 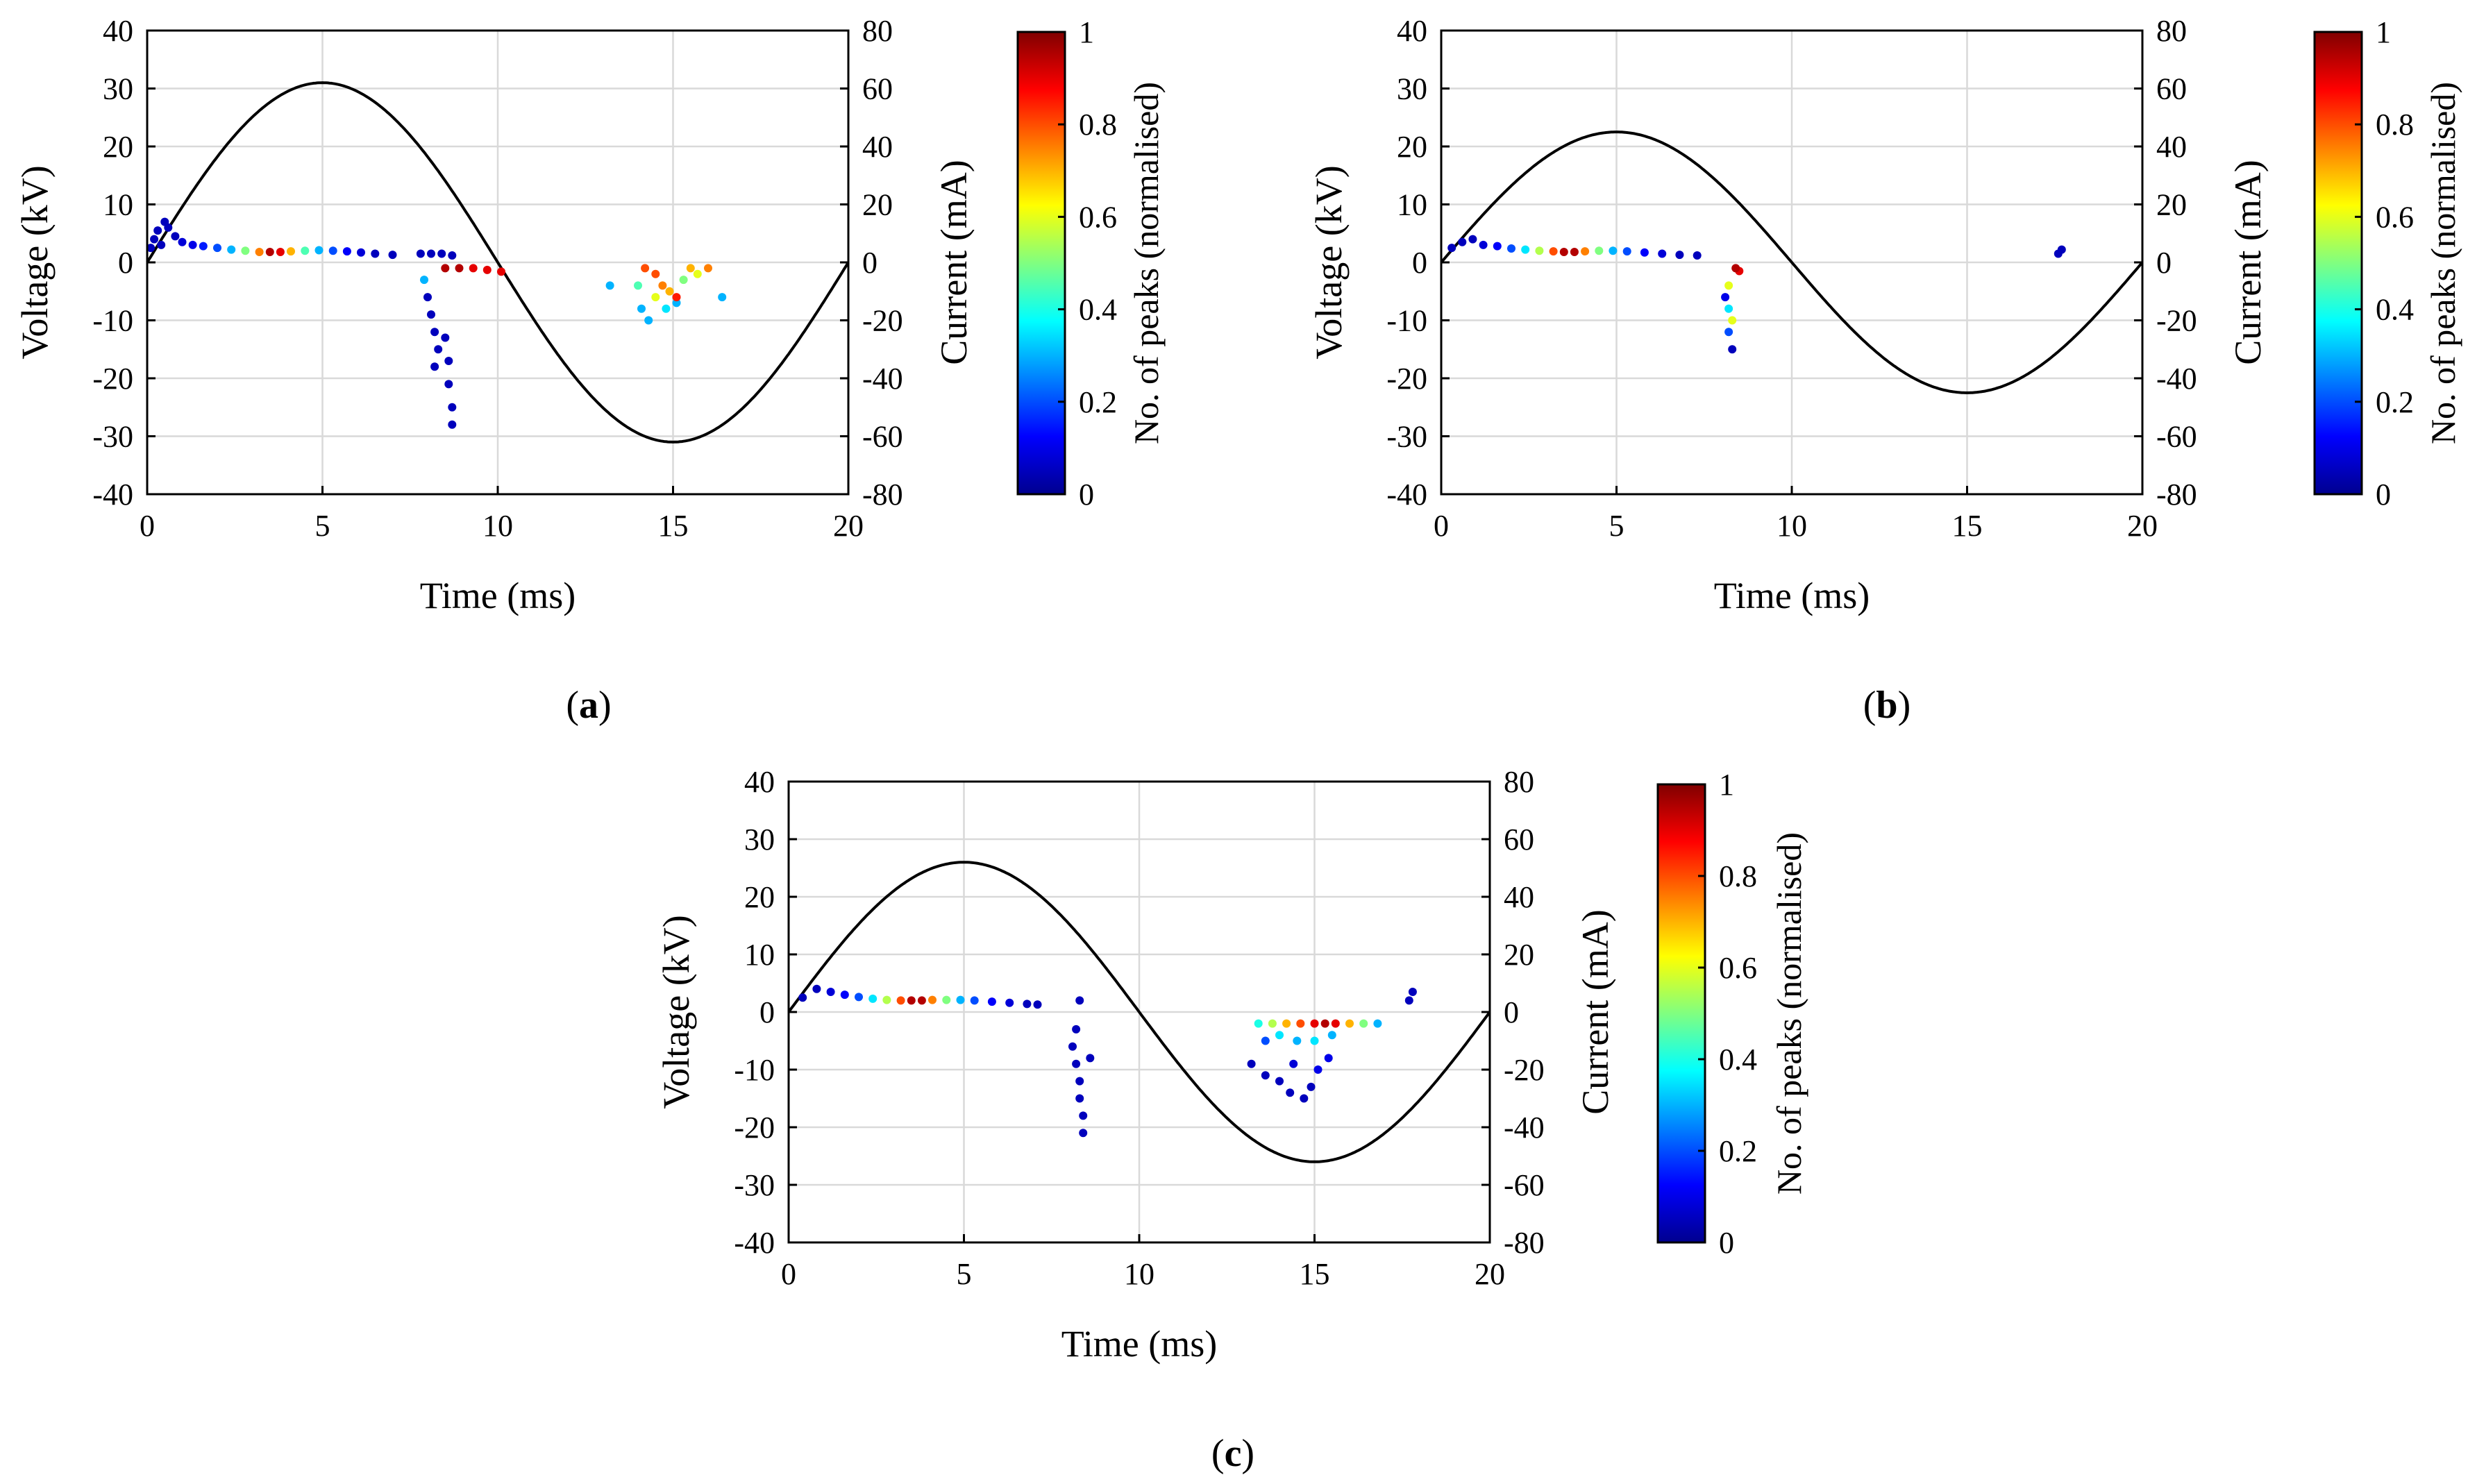 What do you see at coordinates (1139, 1274) in the screenshot?
I see `panel-c-x-tick-label: 10` at bounding box center [1139, 1274].